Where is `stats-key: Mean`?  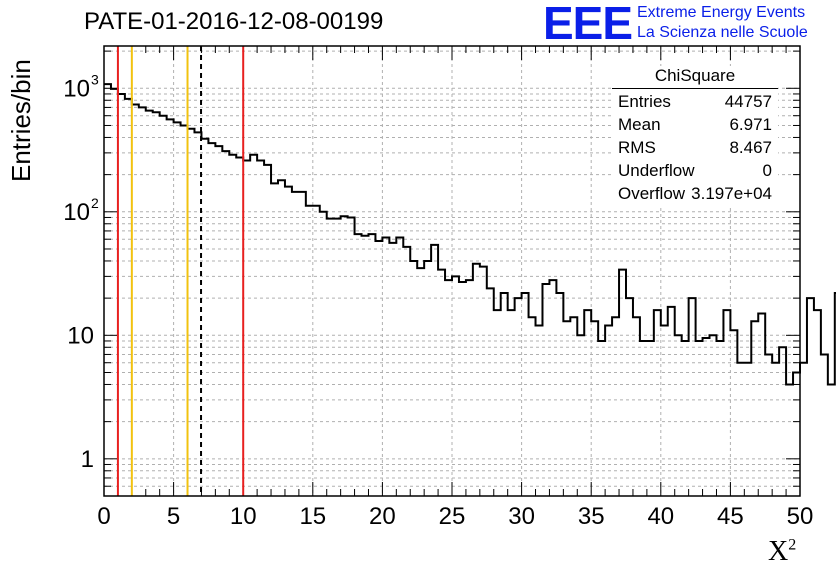 stats-key: Mean is located at coordinates (639, 124).